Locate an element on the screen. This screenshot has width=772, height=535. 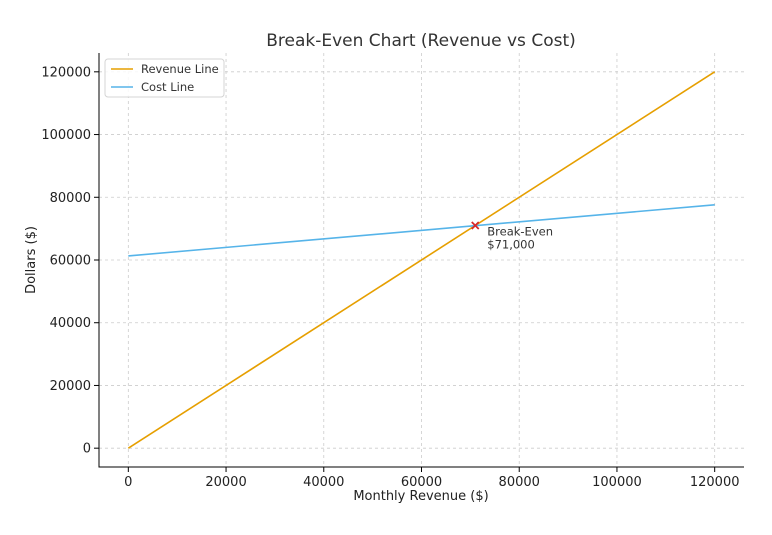
y-tick-label: 100000 is located at coordinates (66, 135).